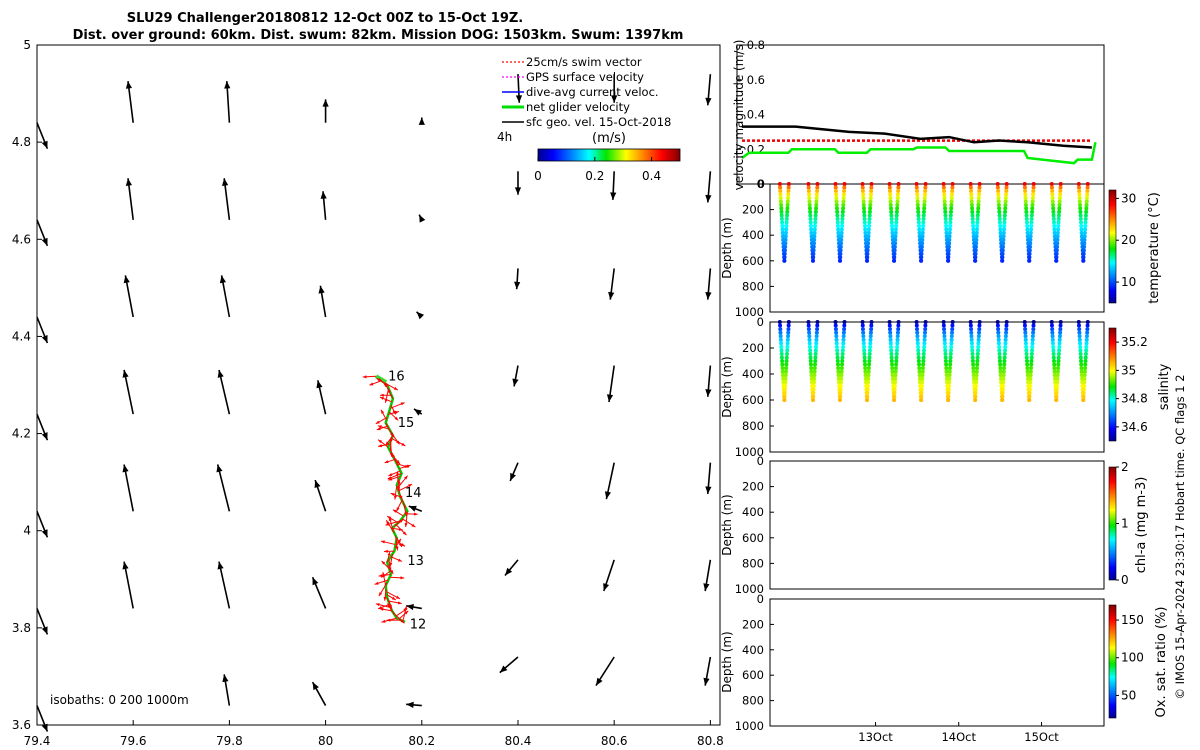  I want to click on oxygen-colorbar, so click(1112, 661).